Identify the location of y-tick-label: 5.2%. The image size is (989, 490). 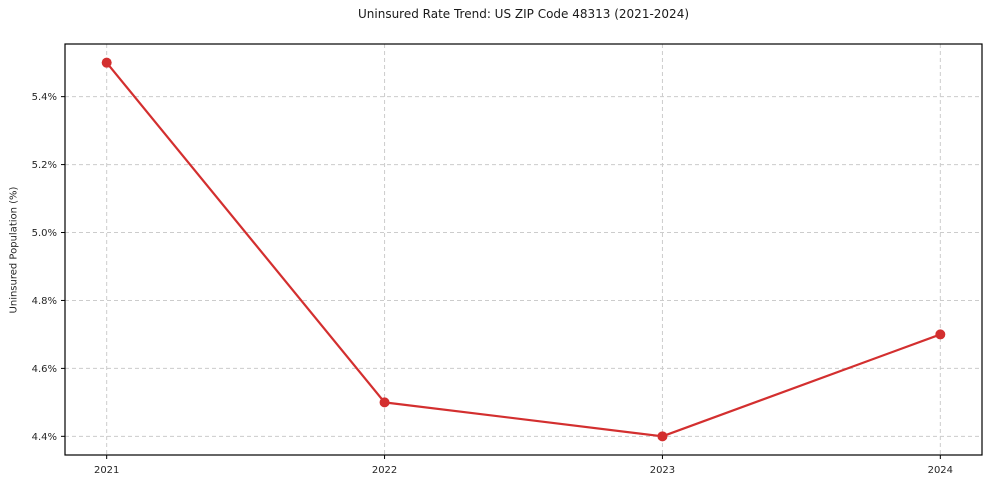
(44, 165).